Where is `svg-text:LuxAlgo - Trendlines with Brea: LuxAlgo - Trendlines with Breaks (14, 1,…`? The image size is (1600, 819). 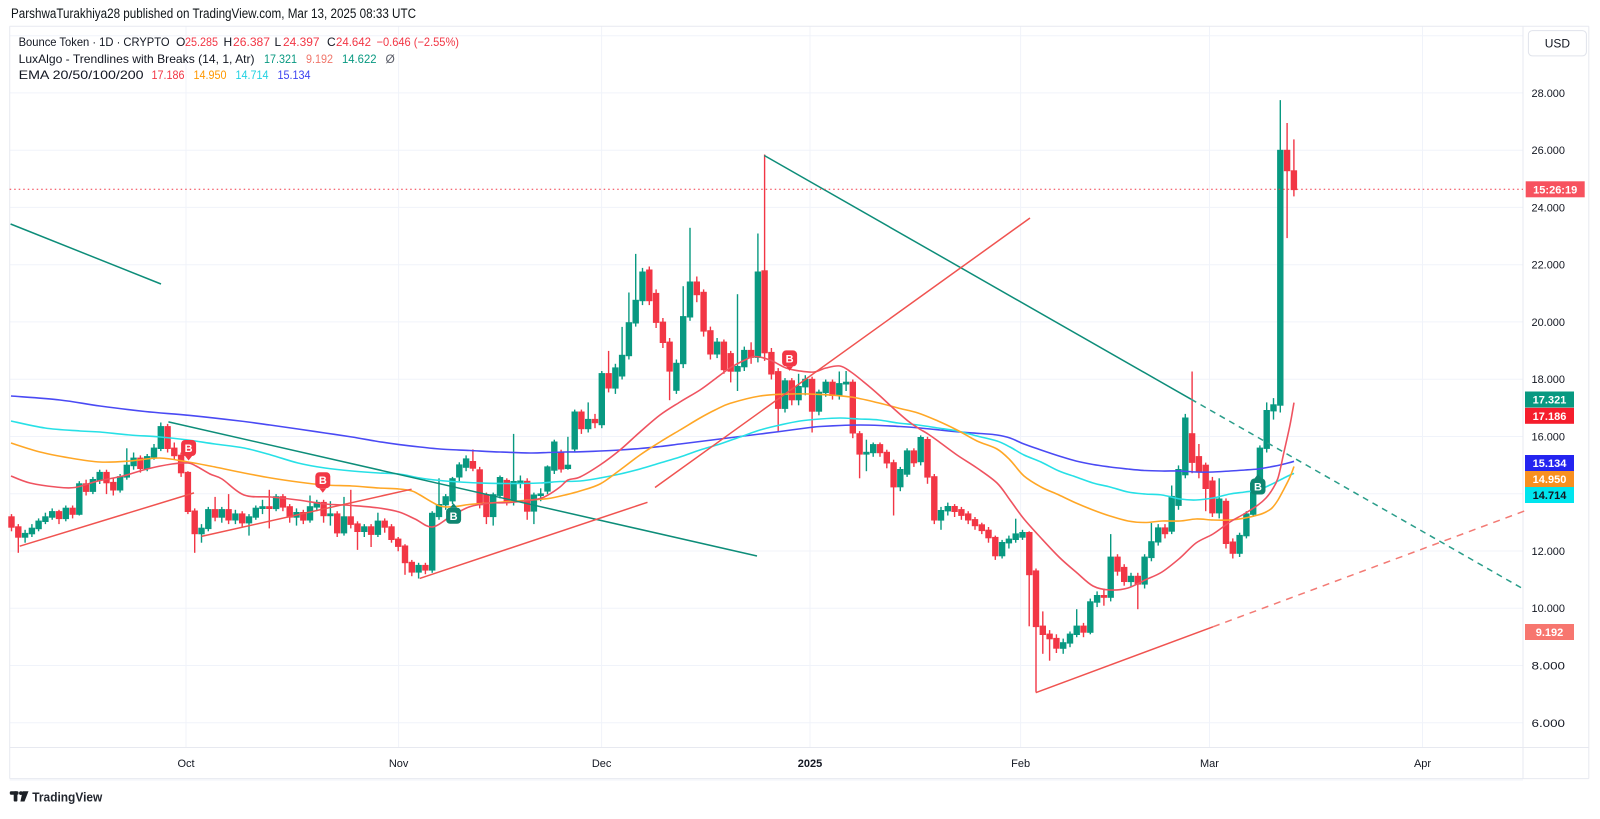
svg-text:LuxAlgo - Trendlines with Brea: LuxAlgo - Trendlines with Breaks (14, 1,… is located at coordinates (137, 59).